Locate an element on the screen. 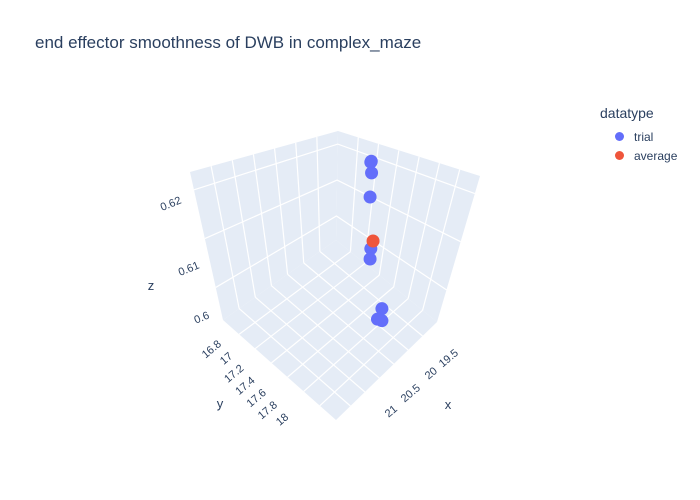 The image size is (700, 500). x-tick-label: 21 is located at coordinates (391, 411).